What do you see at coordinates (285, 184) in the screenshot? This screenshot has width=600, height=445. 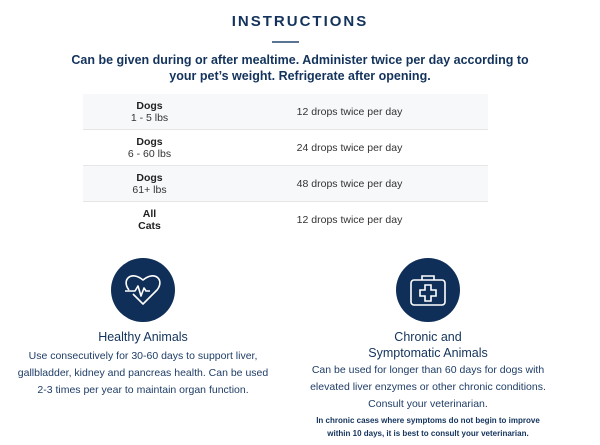 I see `table-row: Dogs 61+ lbs 48 drops twice per day` at bounding box center [285, 184].